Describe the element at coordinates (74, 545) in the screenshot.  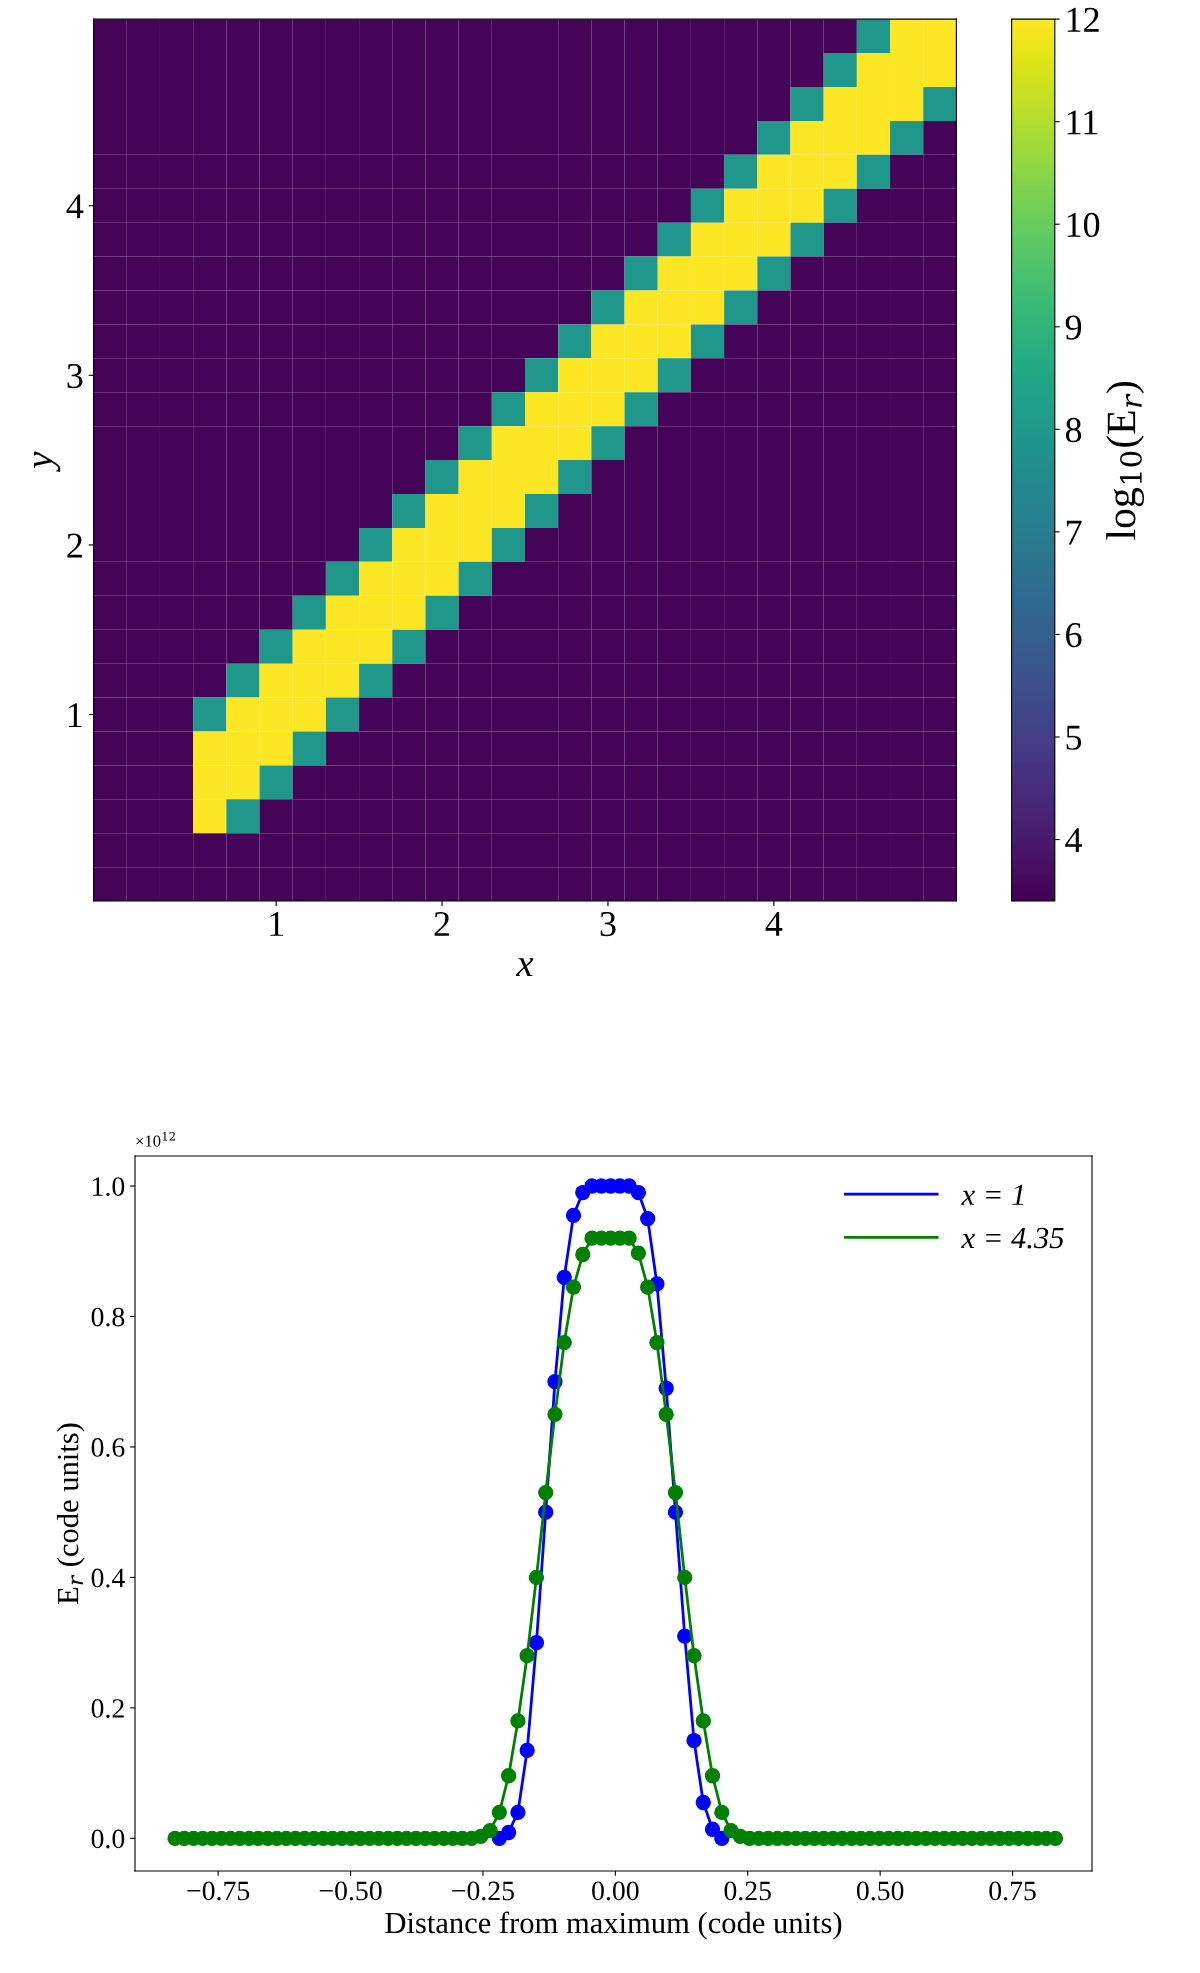
I see `y-tick-label: 2` at that location.